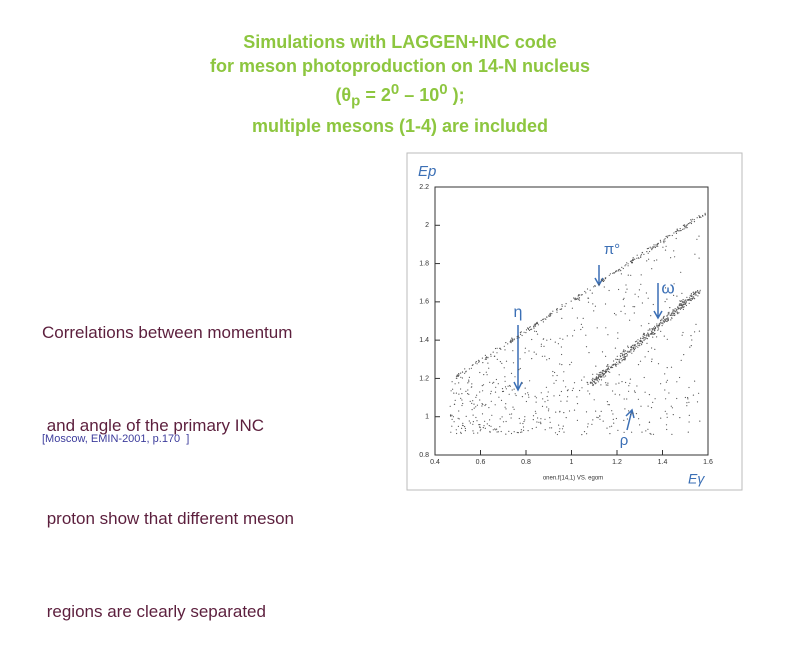 The width and height of the screenshot is (800, 658). What do you see at coordinates (153, 425) in the screenshot?
I see `body-line: and angle of the primary INC` at bounding box center [153, 425].